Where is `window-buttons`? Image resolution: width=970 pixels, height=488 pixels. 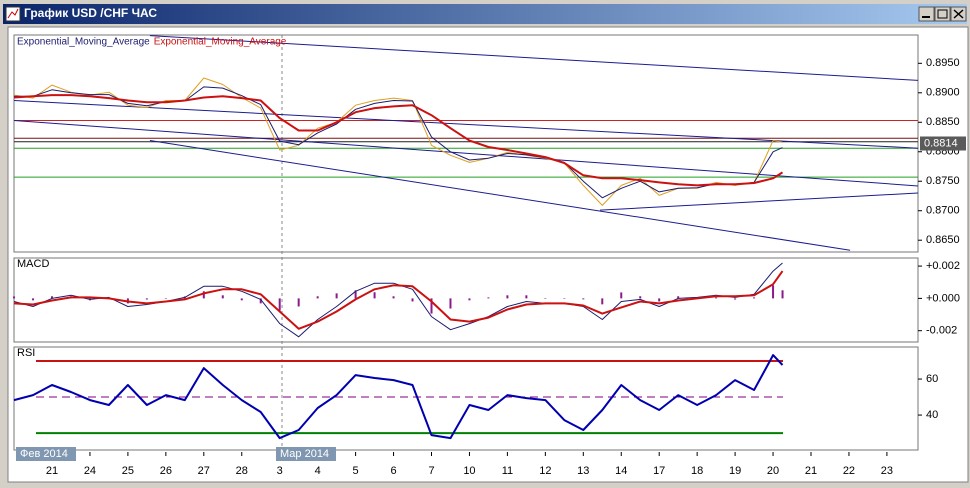 window-buttons is located at coordinates (942, 14).